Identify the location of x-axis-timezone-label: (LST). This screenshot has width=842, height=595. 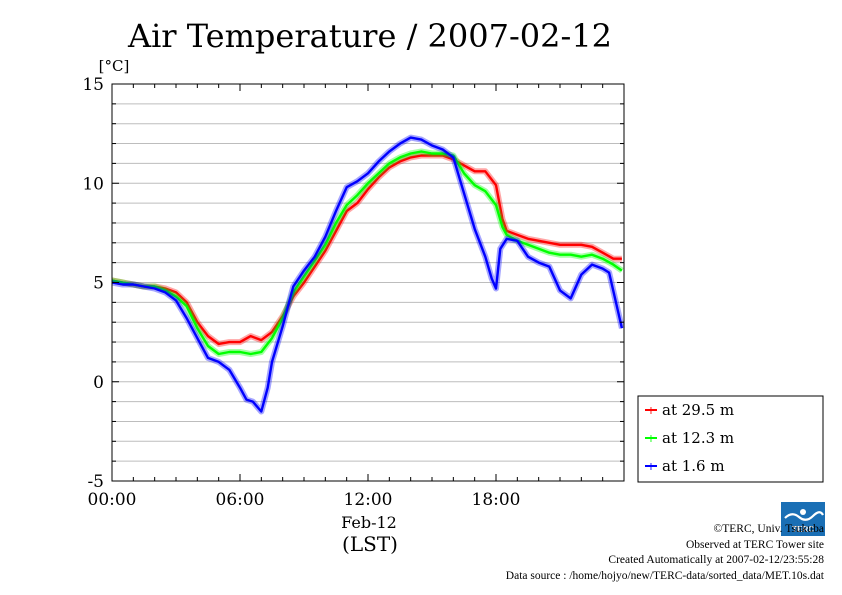
(370, 544).